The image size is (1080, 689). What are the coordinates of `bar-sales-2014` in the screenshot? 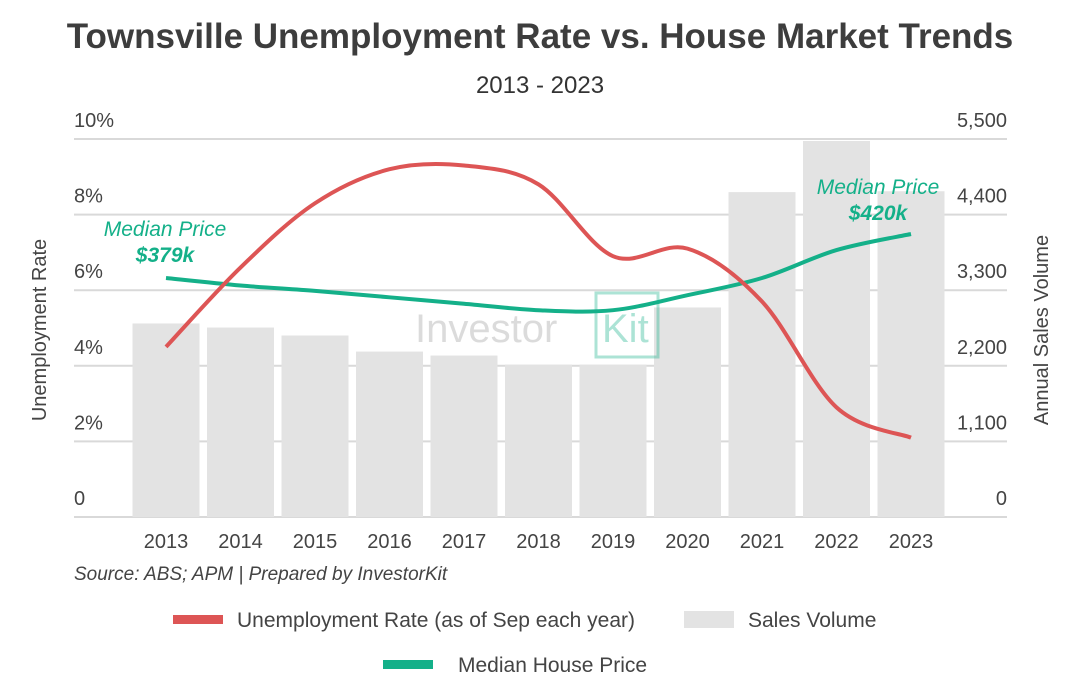 It's located at (240, 422).